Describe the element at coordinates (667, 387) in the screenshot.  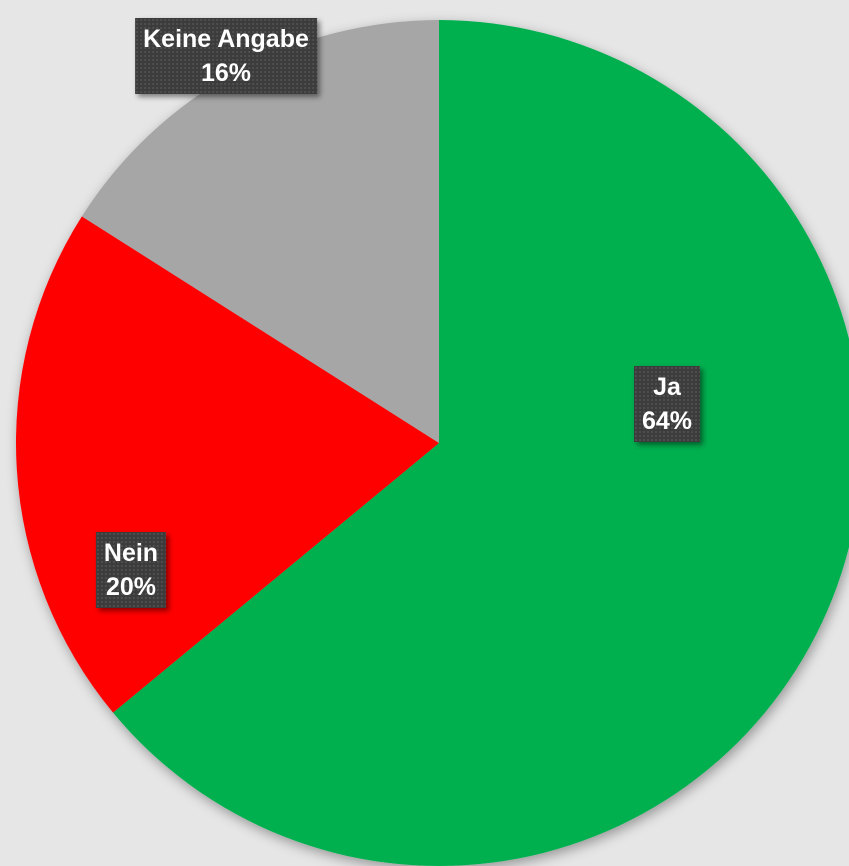
I see `data-label-ja-name: Ja` at that location.